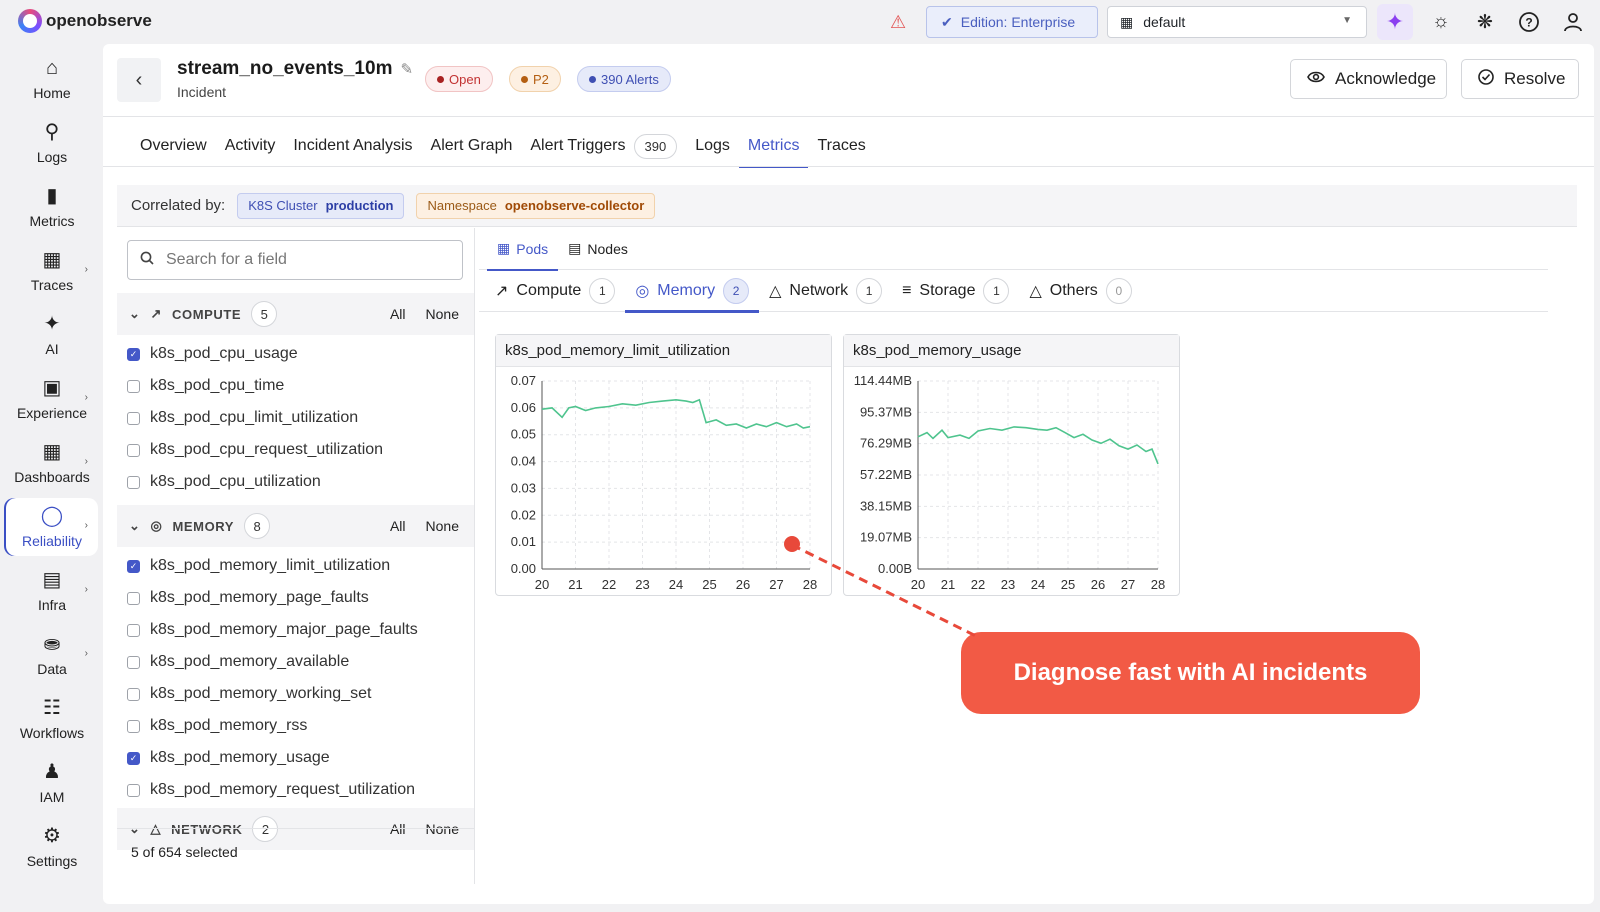  I want to click on sidebar-item-ai: ✦ AI, so click(52, 335).